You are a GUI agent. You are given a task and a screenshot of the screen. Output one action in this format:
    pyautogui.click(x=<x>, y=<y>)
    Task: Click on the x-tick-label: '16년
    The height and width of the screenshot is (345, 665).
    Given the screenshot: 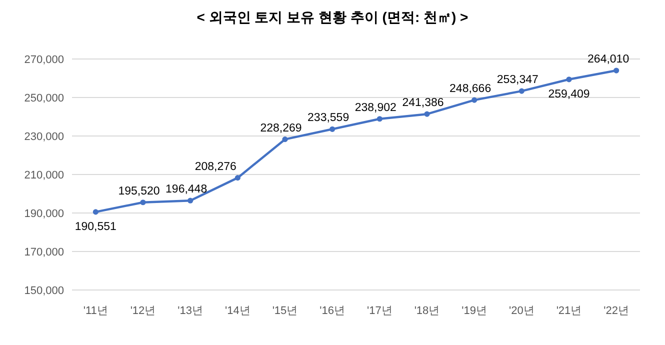 What is the action you would take?
    pyautogui.click(x=333, y=311)
    